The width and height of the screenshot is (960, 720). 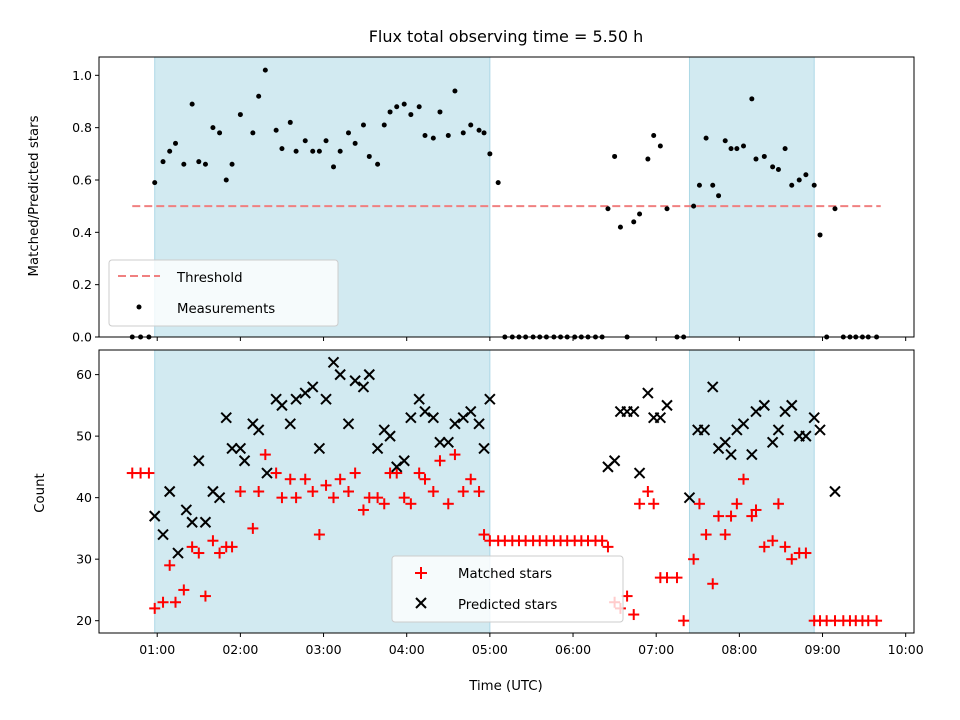 I want to click on x-axis-label: Time (UTC), so click(x=505, y=686).